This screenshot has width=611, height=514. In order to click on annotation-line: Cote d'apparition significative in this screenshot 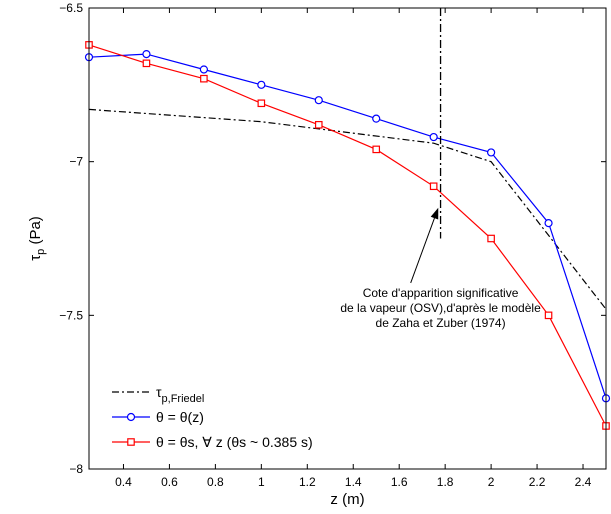, I will do `click(441, 293)`.